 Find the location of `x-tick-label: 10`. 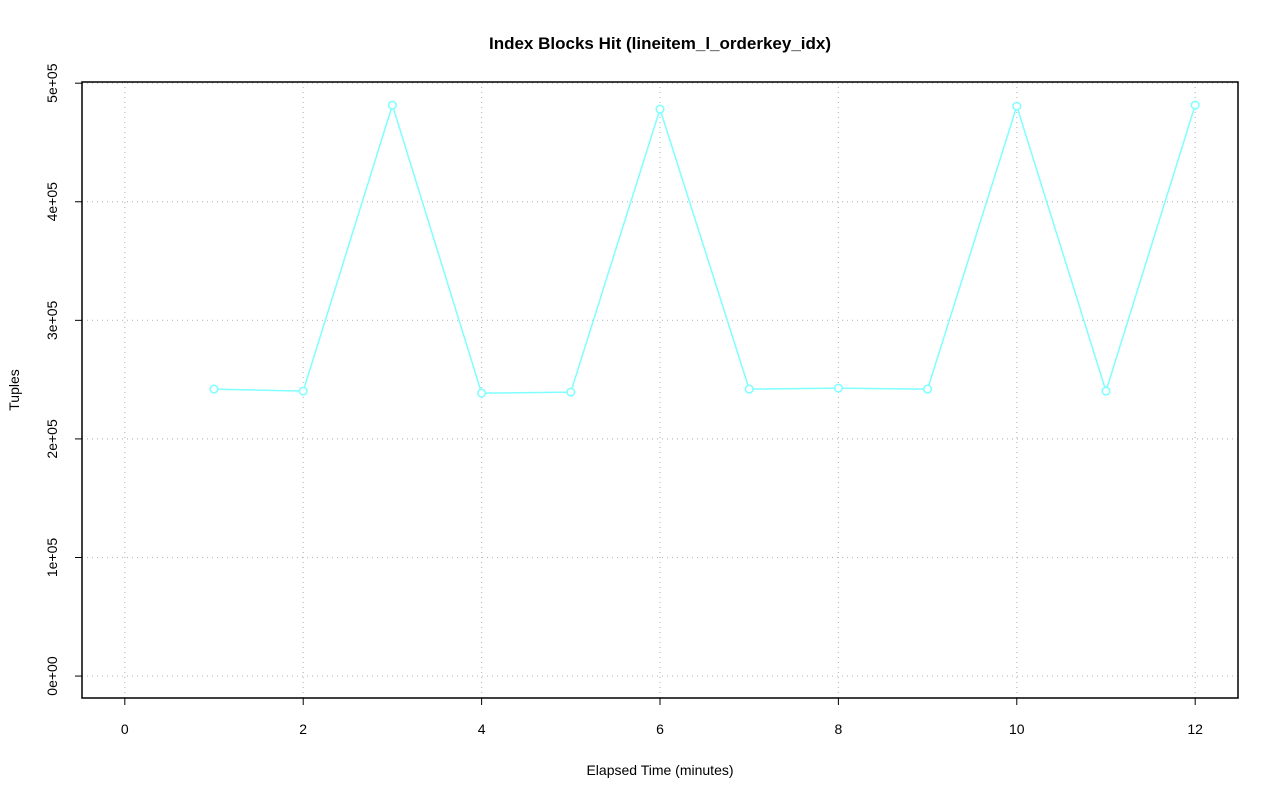

x-tick-label: 10 is located at coordinates (1017, 729).